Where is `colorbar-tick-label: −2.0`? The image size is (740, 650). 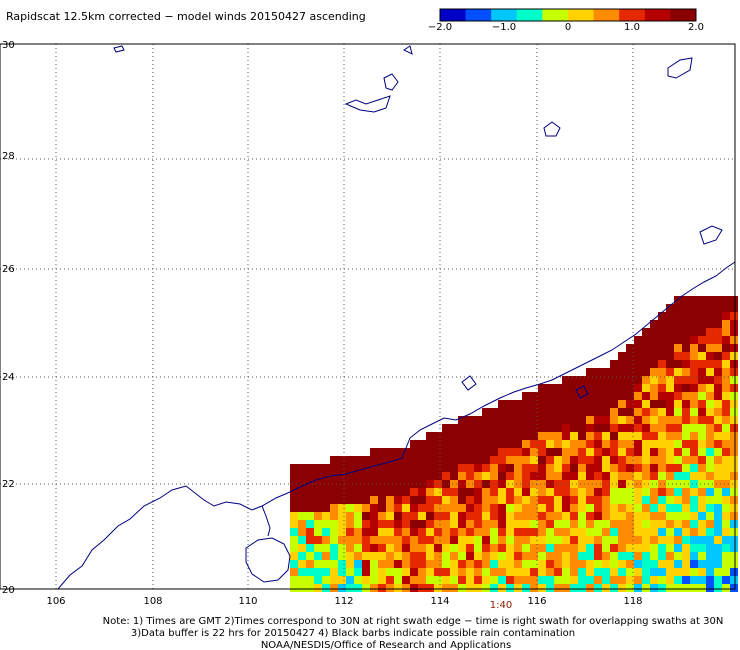 colorbar-tick-label: −2.0 is located at coordinates (440, 27).